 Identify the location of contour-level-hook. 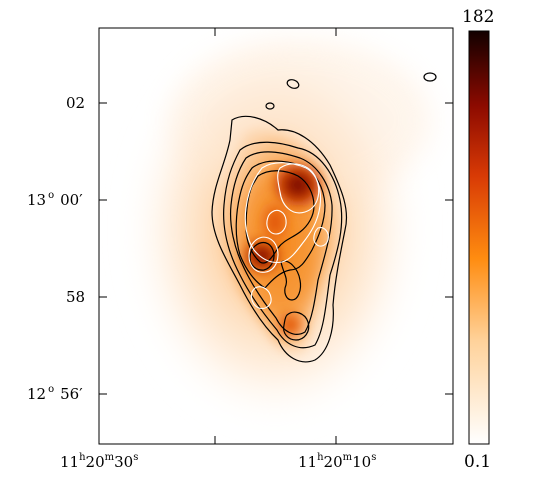
(291, 280).